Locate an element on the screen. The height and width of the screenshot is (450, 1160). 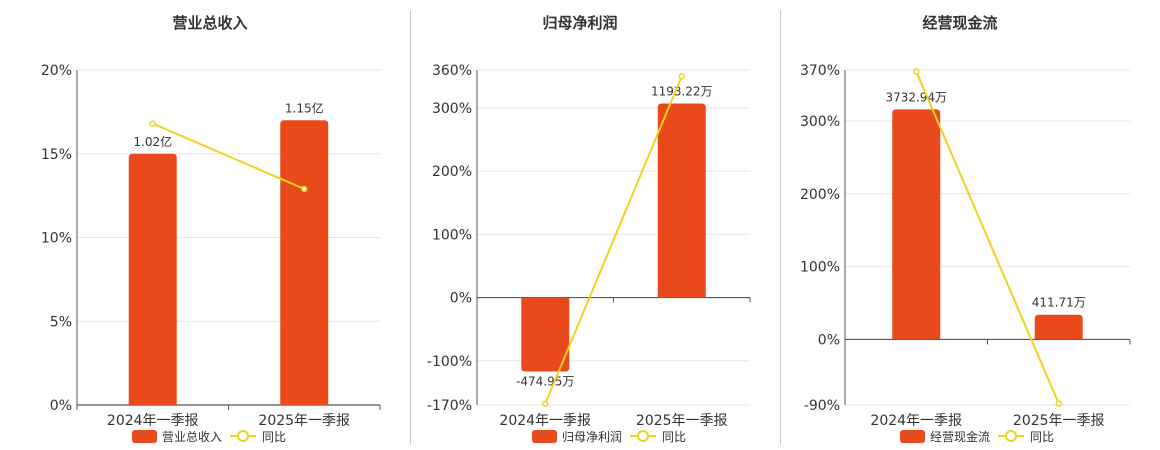
y-tick-label: 15% is located at coordinates (56, 155).